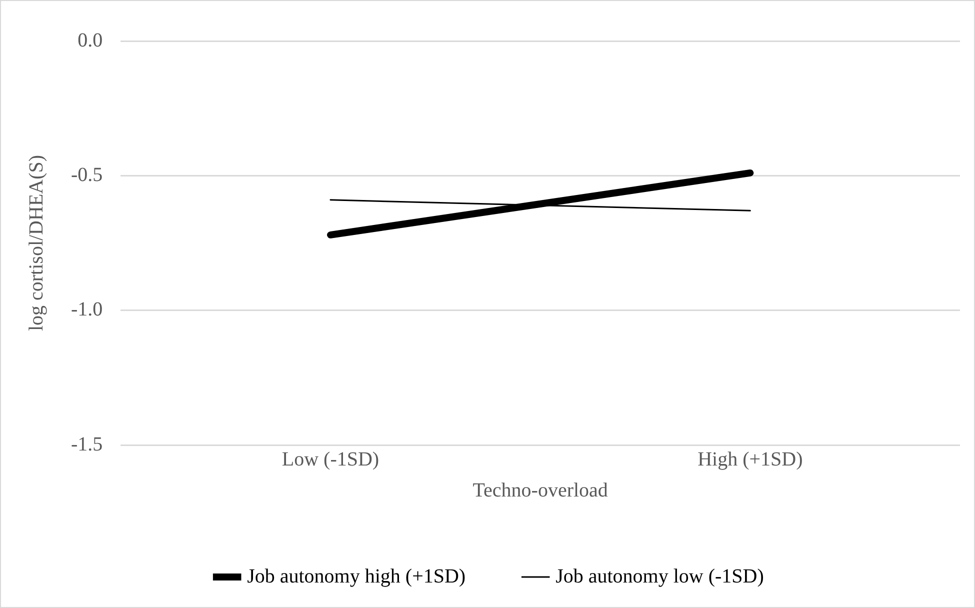  Describe the element at coordinates (86, 309) in the screenshot. I see `y-tick-label: -1.0` at that location.